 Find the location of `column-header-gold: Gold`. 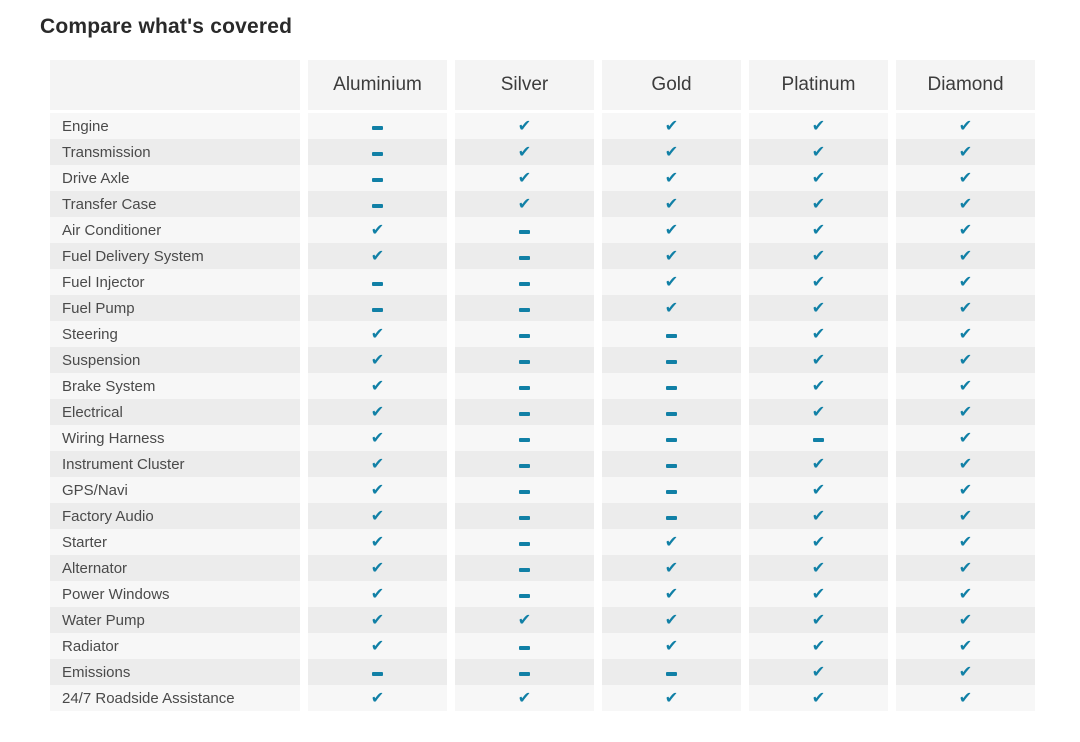

column-header-gold: Gold is located at coordinates (671, 85).